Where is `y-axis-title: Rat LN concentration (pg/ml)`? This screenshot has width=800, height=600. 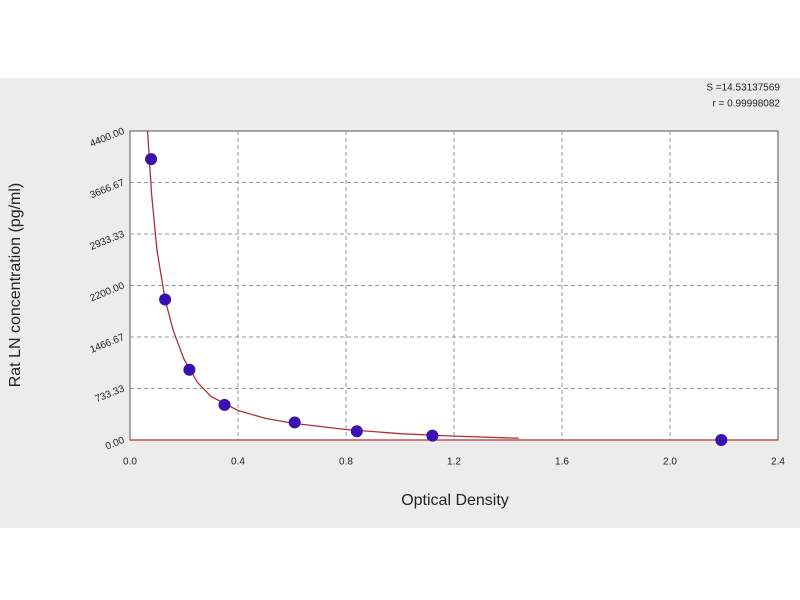
y-axis-title: Rat LN concentration (pg/ml) is located at coordinates (15, 285).